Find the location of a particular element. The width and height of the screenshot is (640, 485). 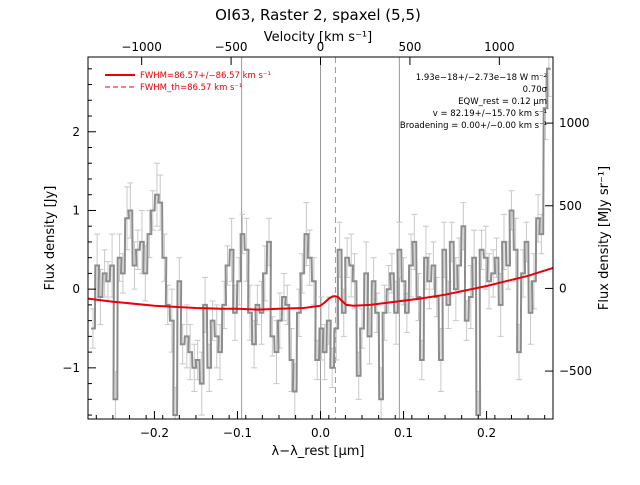

y-tick-label: 0 is located at coordinates (76, 289).